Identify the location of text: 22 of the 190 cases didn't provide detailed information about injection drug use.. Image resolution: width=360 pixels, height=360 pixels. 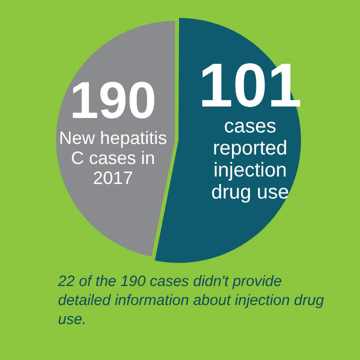
(192, 300).